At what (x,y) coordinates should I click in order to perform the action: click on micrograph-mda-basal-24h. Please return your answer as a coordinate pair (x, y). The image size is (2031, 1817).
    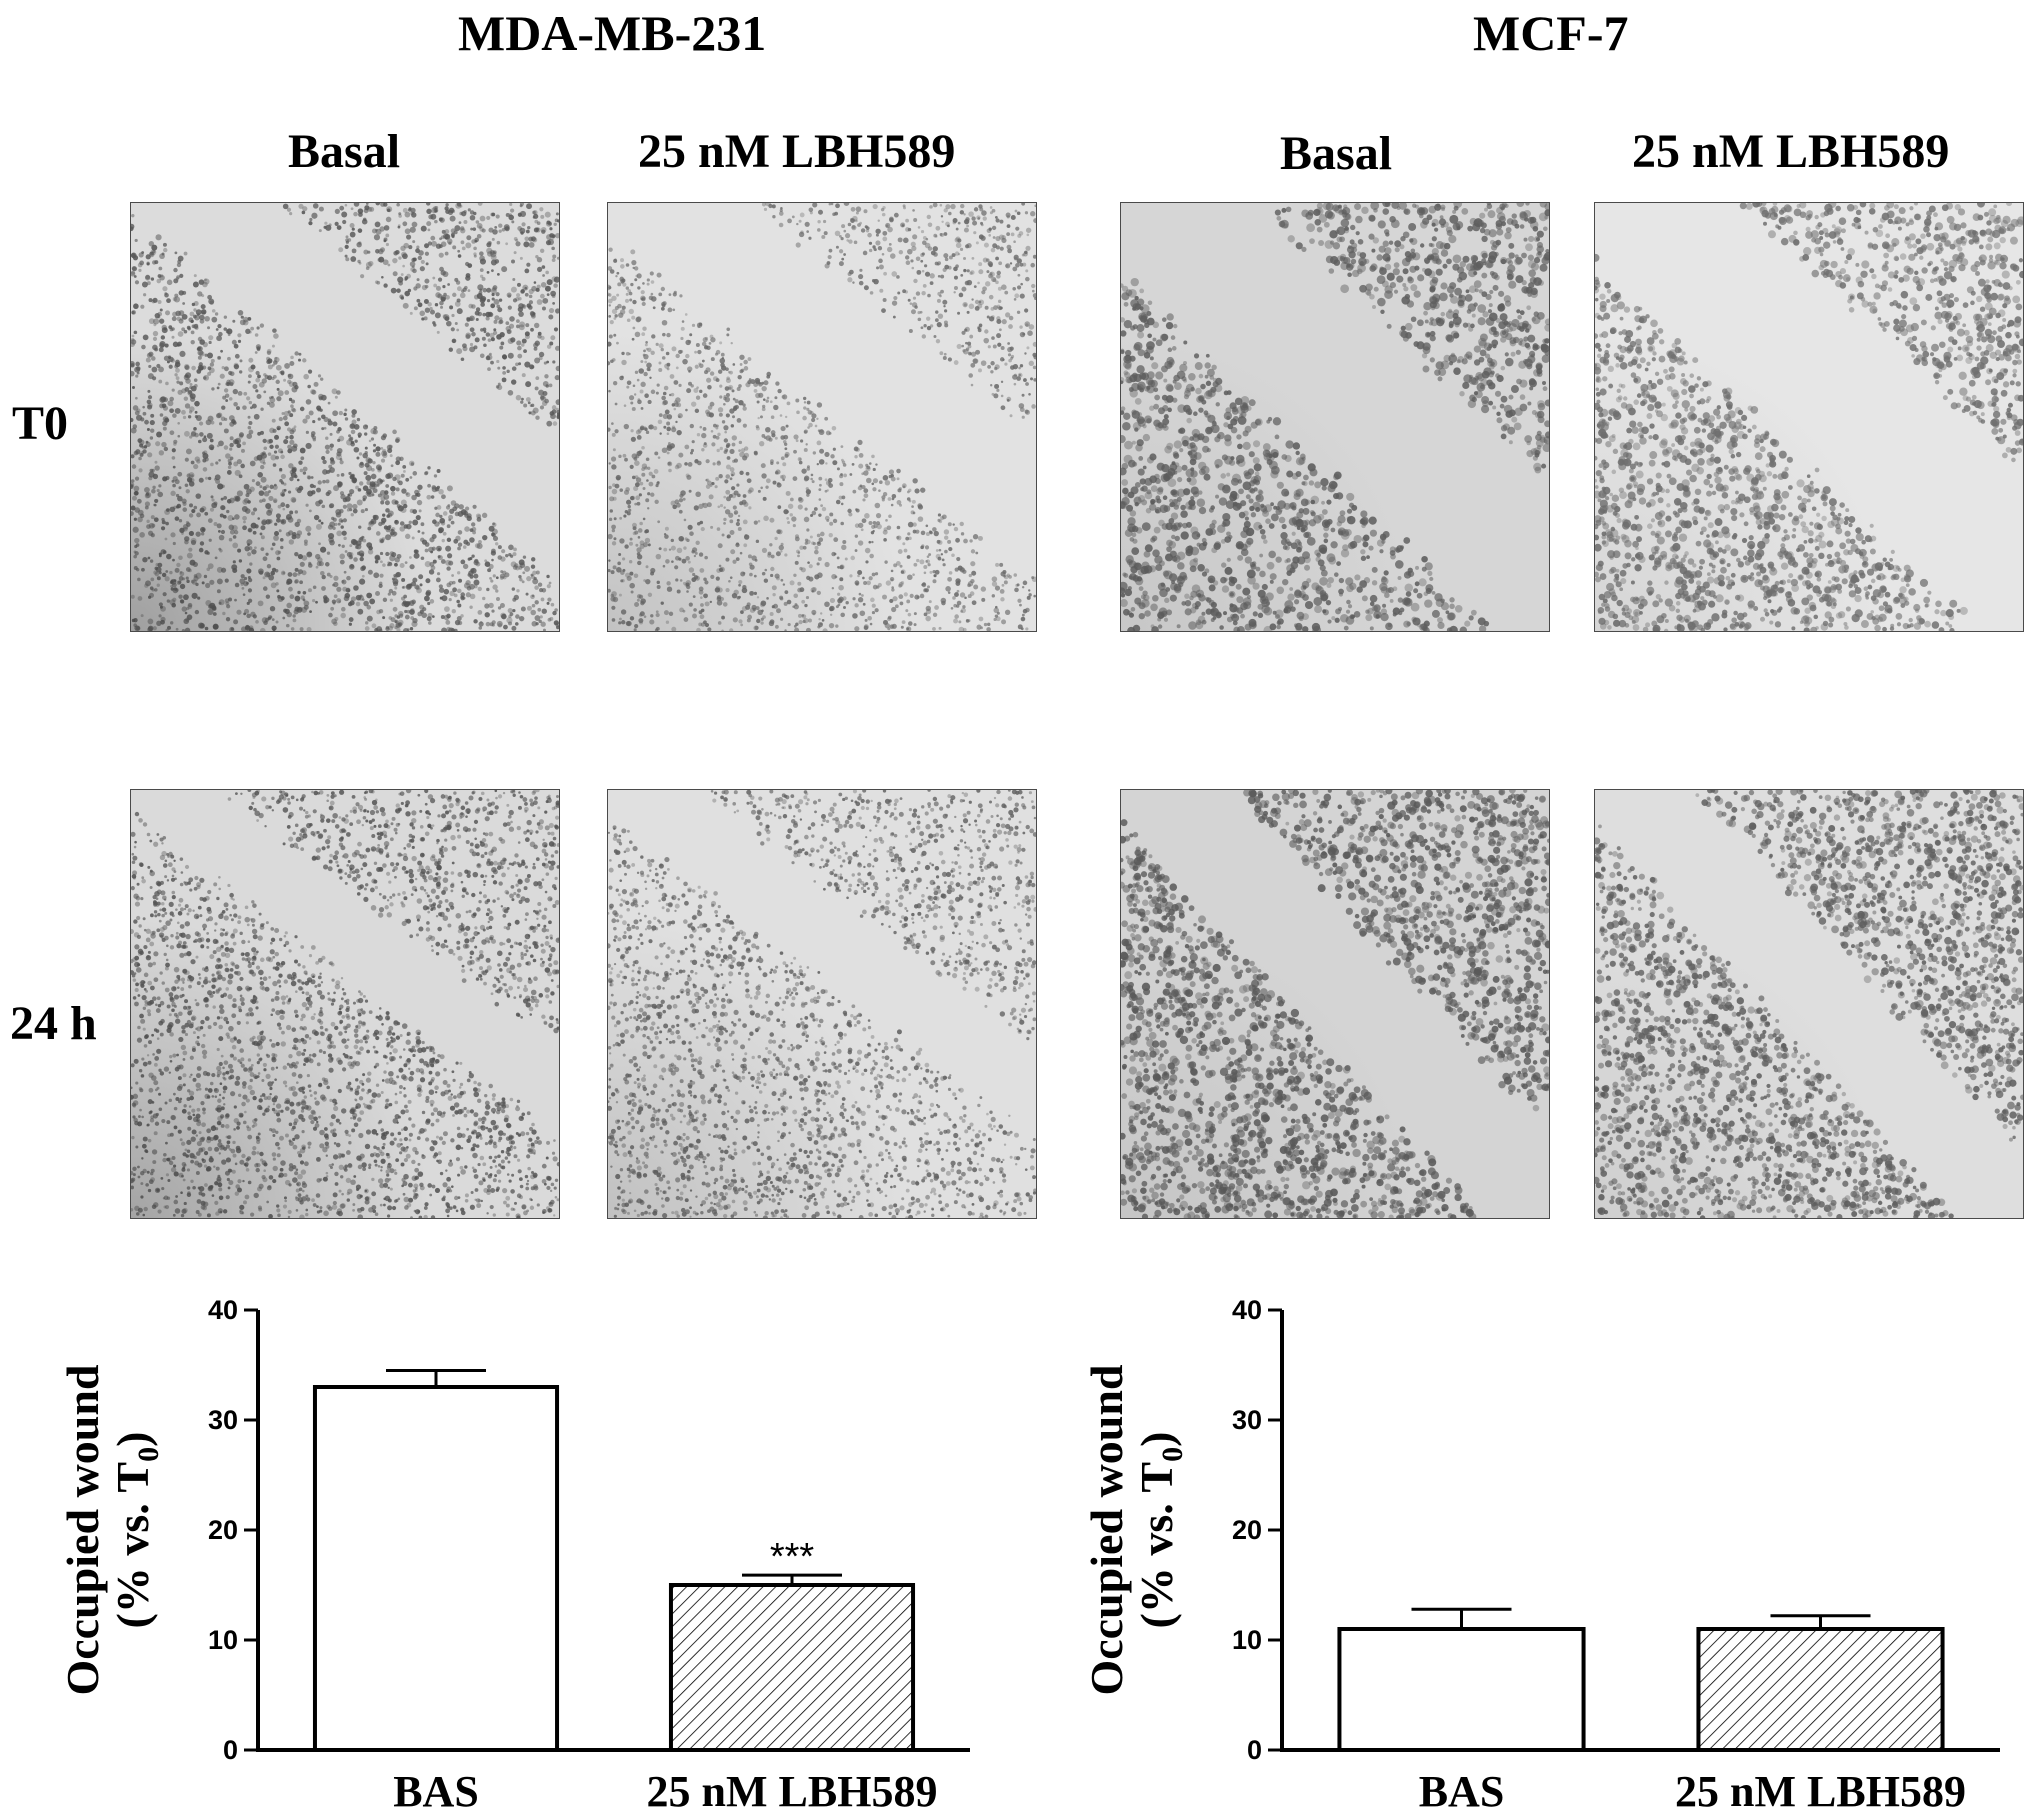
    Looking at the image, I should click on (345, 1004).